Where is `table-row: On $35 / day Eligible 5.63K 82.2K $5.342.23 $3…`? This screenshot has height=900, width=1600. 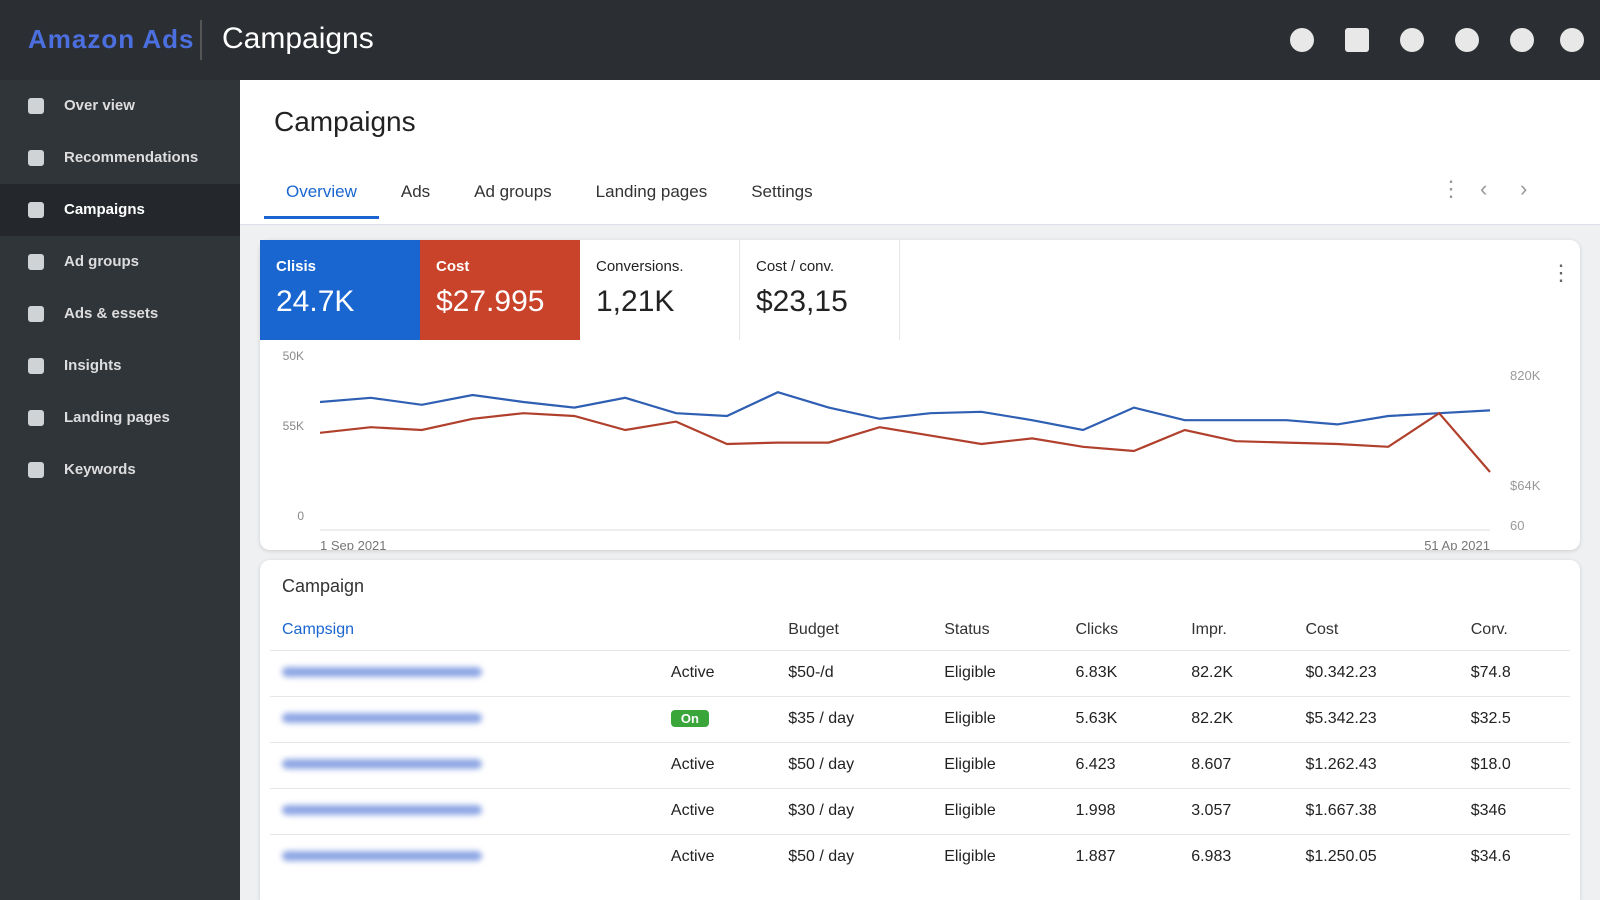 table-row: On $35 / day Eligible 5.63K 82.2K $5.342.23 $3… is located at coordinates (920, 718).